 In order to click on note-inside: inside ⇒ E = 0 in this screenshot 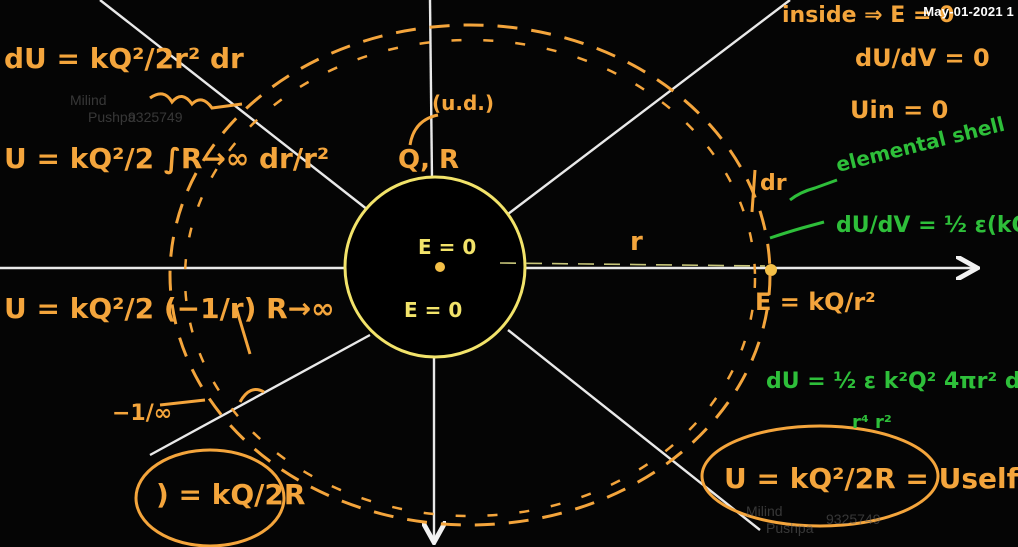, I will do `click(868, 15)`.